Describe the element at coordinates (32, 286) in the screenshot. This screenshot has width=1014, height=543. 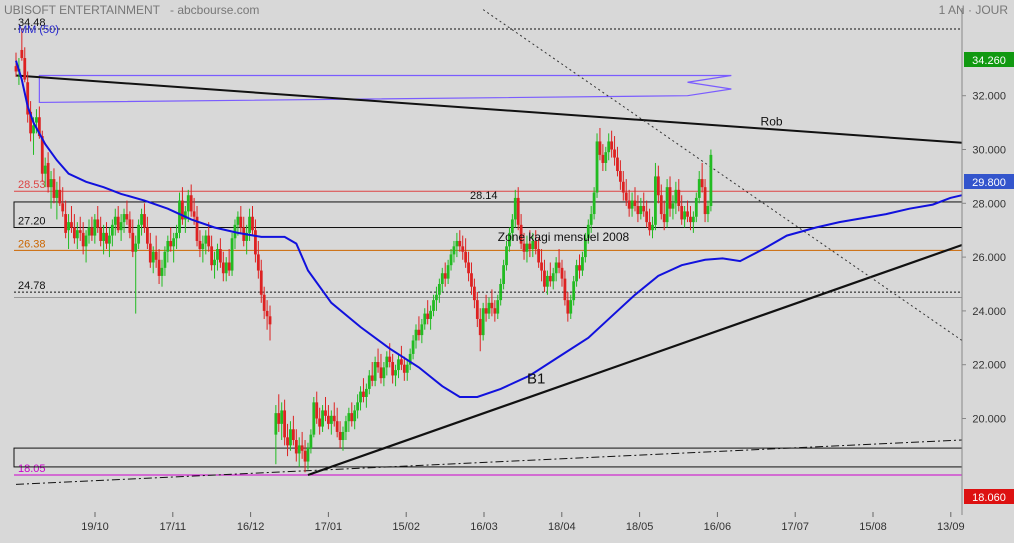
I see `level-label: 24.78` at that location.